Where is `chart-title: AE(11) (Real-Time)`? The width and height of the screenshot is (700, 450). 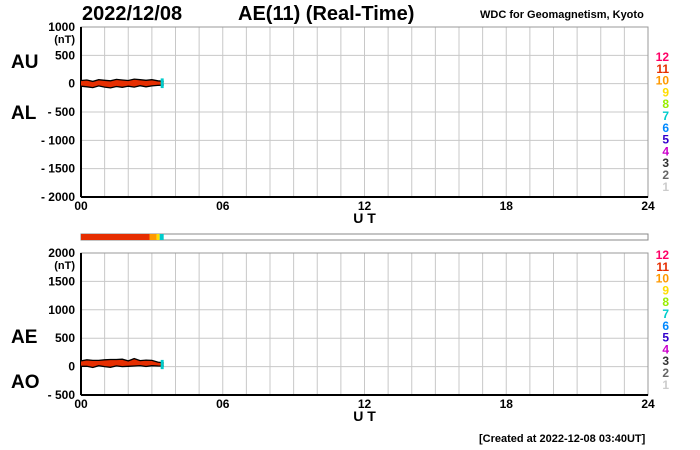 chart-title: AE(11) (Real-Time) is located at coordinates (326, 14).